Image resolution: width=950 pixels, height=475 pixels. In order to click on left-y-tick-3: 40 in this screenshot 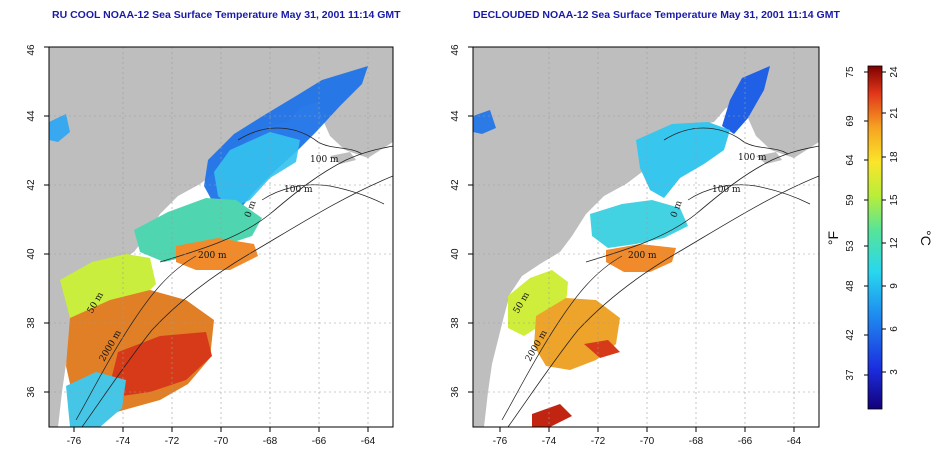, I will do `click(31, 254)`.